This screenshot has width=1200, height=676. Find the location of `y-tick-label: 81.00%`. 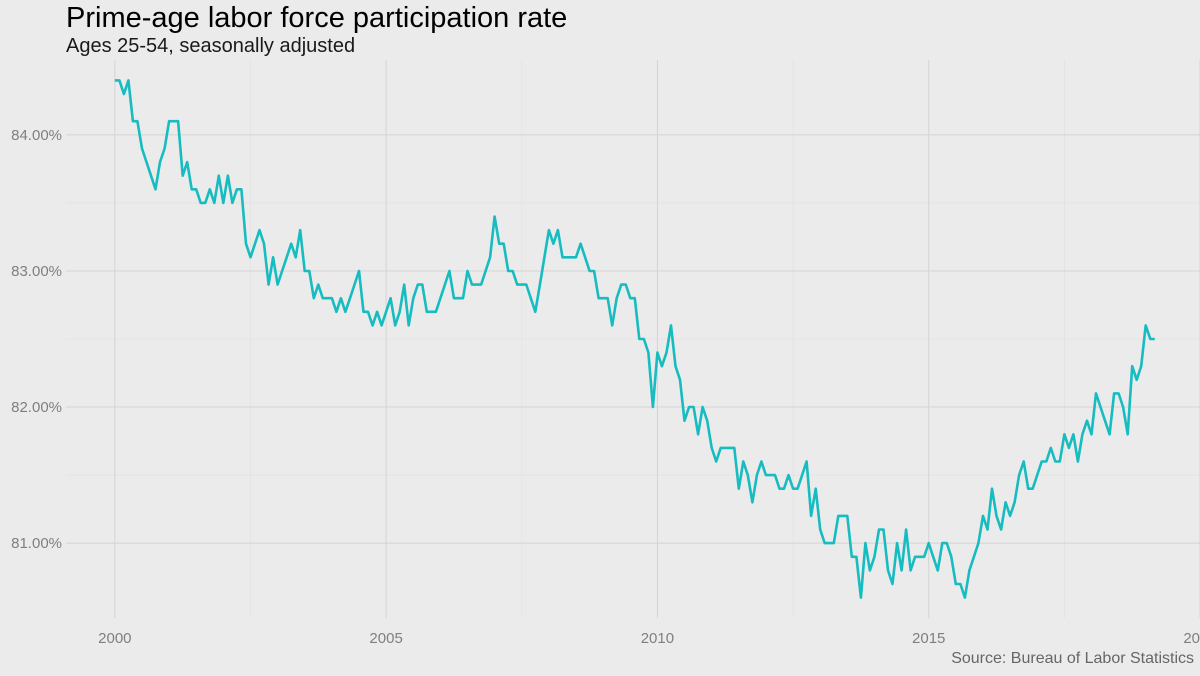

y-tick-label: 81.00% is located at coordinates (36, 543).